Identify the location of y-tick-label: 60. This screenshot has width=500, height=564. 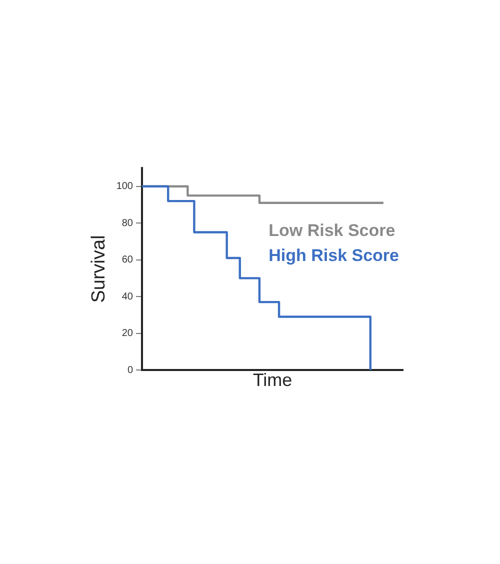
(128, 260).